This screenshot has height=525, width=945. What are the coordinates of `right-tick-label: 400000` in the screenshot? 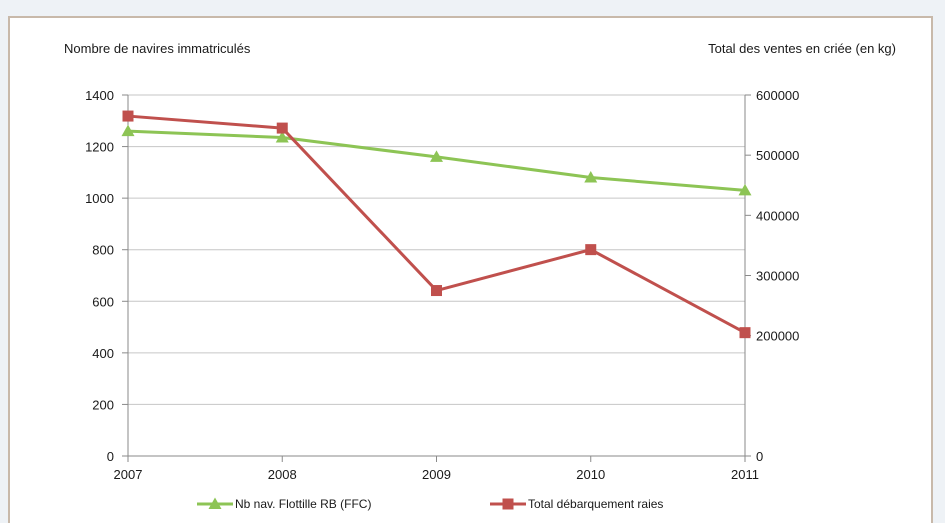 It's located at (777, 215).